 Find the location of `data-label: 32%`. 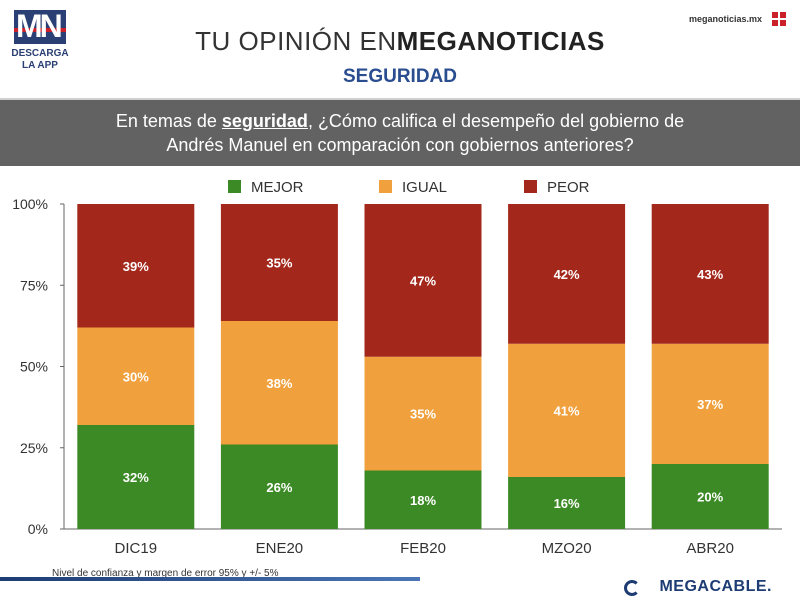

data-label: 32% is located at coordinates (136, 477).